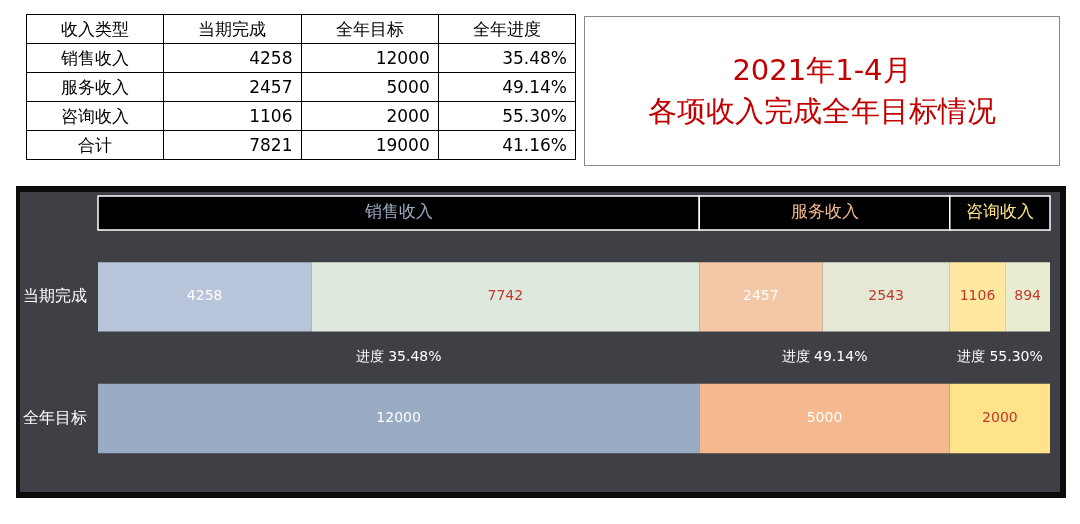 The height and width of the screenshot is (524, 1080). What do you see at coordinates (271, 58) in the screenshot?
I see `text: 4258` at bounding box center [271, 58].